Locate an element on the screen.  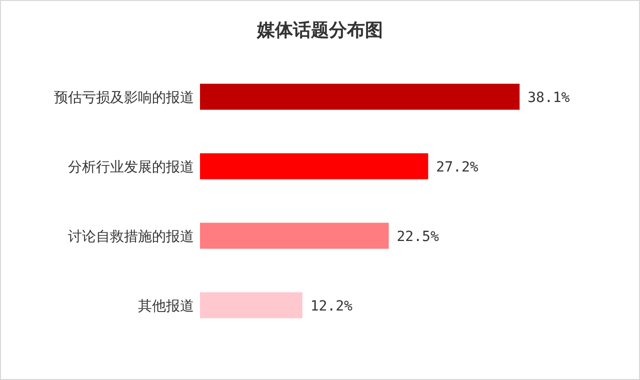
data-label: 22.5% is located at coordinates (418, 236).